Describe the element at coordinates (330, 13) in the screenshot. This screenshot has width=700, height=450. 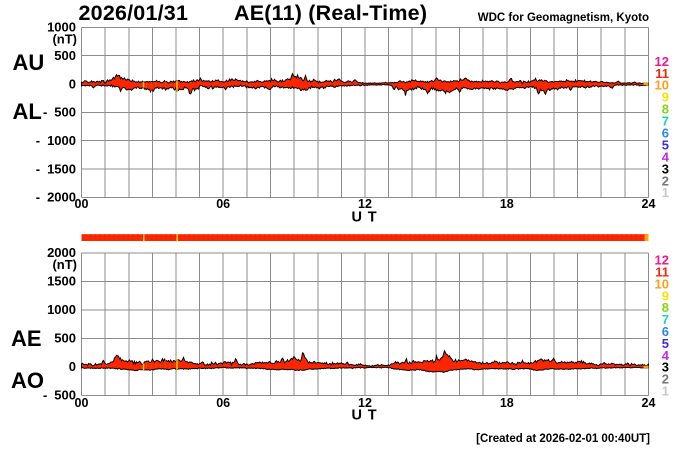
I see `svg-text: AE(11) (Real-Time)` at that location.